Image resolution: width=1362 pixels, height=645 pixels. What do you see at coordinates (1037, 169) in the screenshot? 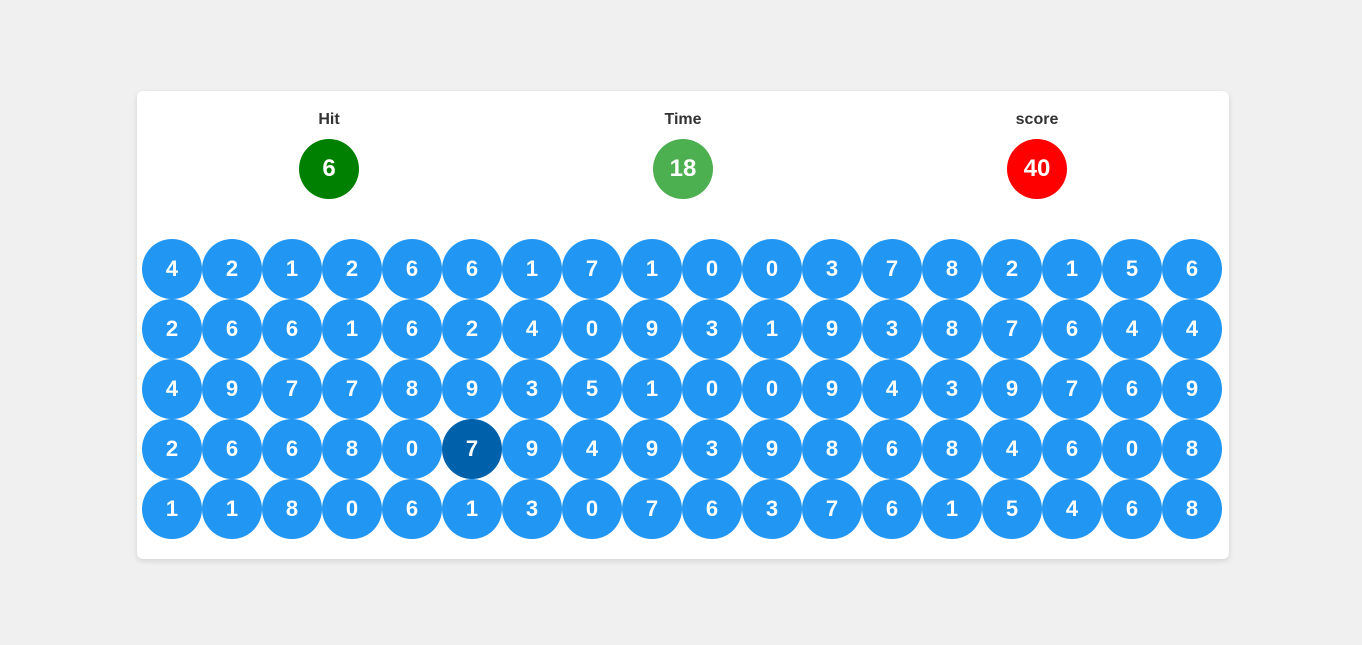
I see `score-value-badge: 40` at bounding box center [1037, 169].